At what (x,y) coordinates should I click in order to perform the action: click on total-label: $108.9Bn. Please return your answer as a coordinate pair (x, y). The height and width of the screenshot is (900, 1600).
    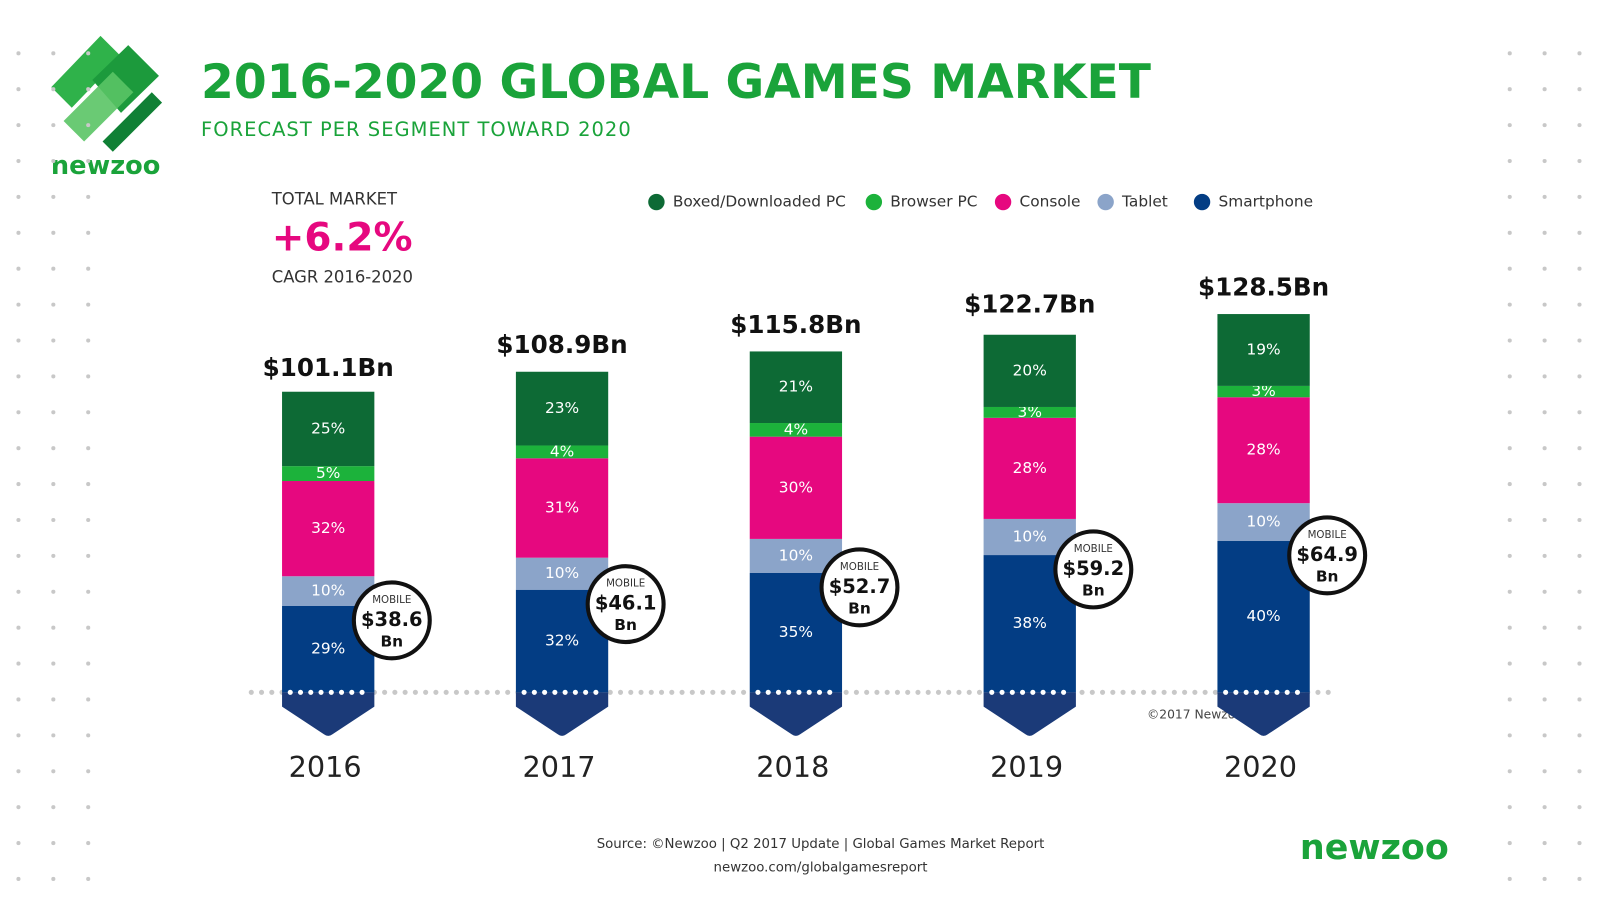
    Looking at the image, I should click on (561, 344).